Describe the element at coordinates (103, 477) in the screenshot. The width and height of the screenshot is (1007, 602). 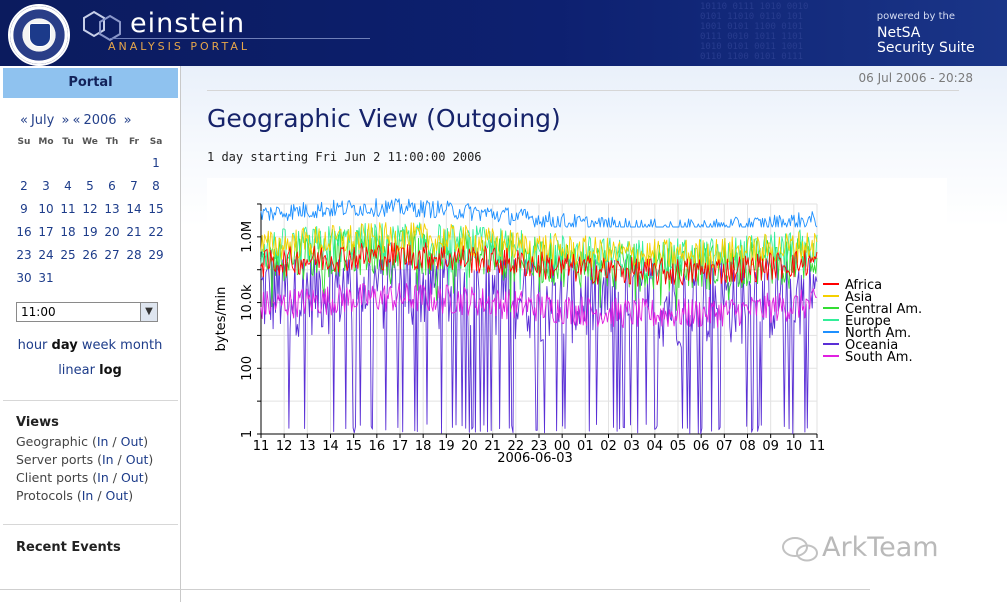
I see `client-ports-in-link: In` at that location.